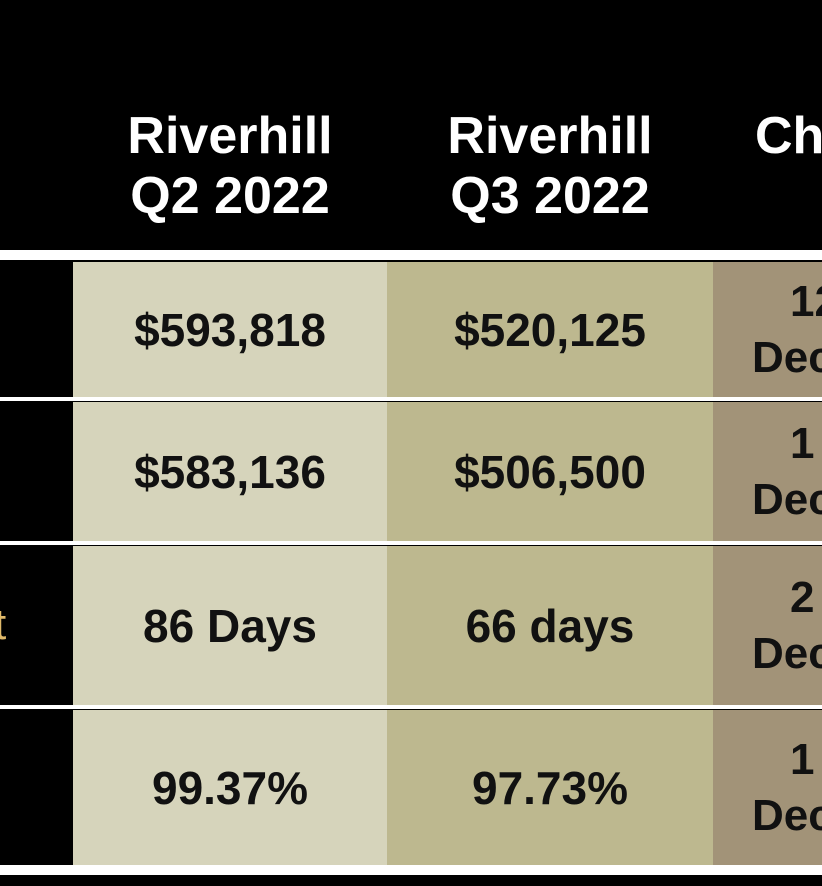  What do you see at coordinates (550, 329) in the screenshot?
I see `value-cell: $520,125` at bounding box center [550, 329].